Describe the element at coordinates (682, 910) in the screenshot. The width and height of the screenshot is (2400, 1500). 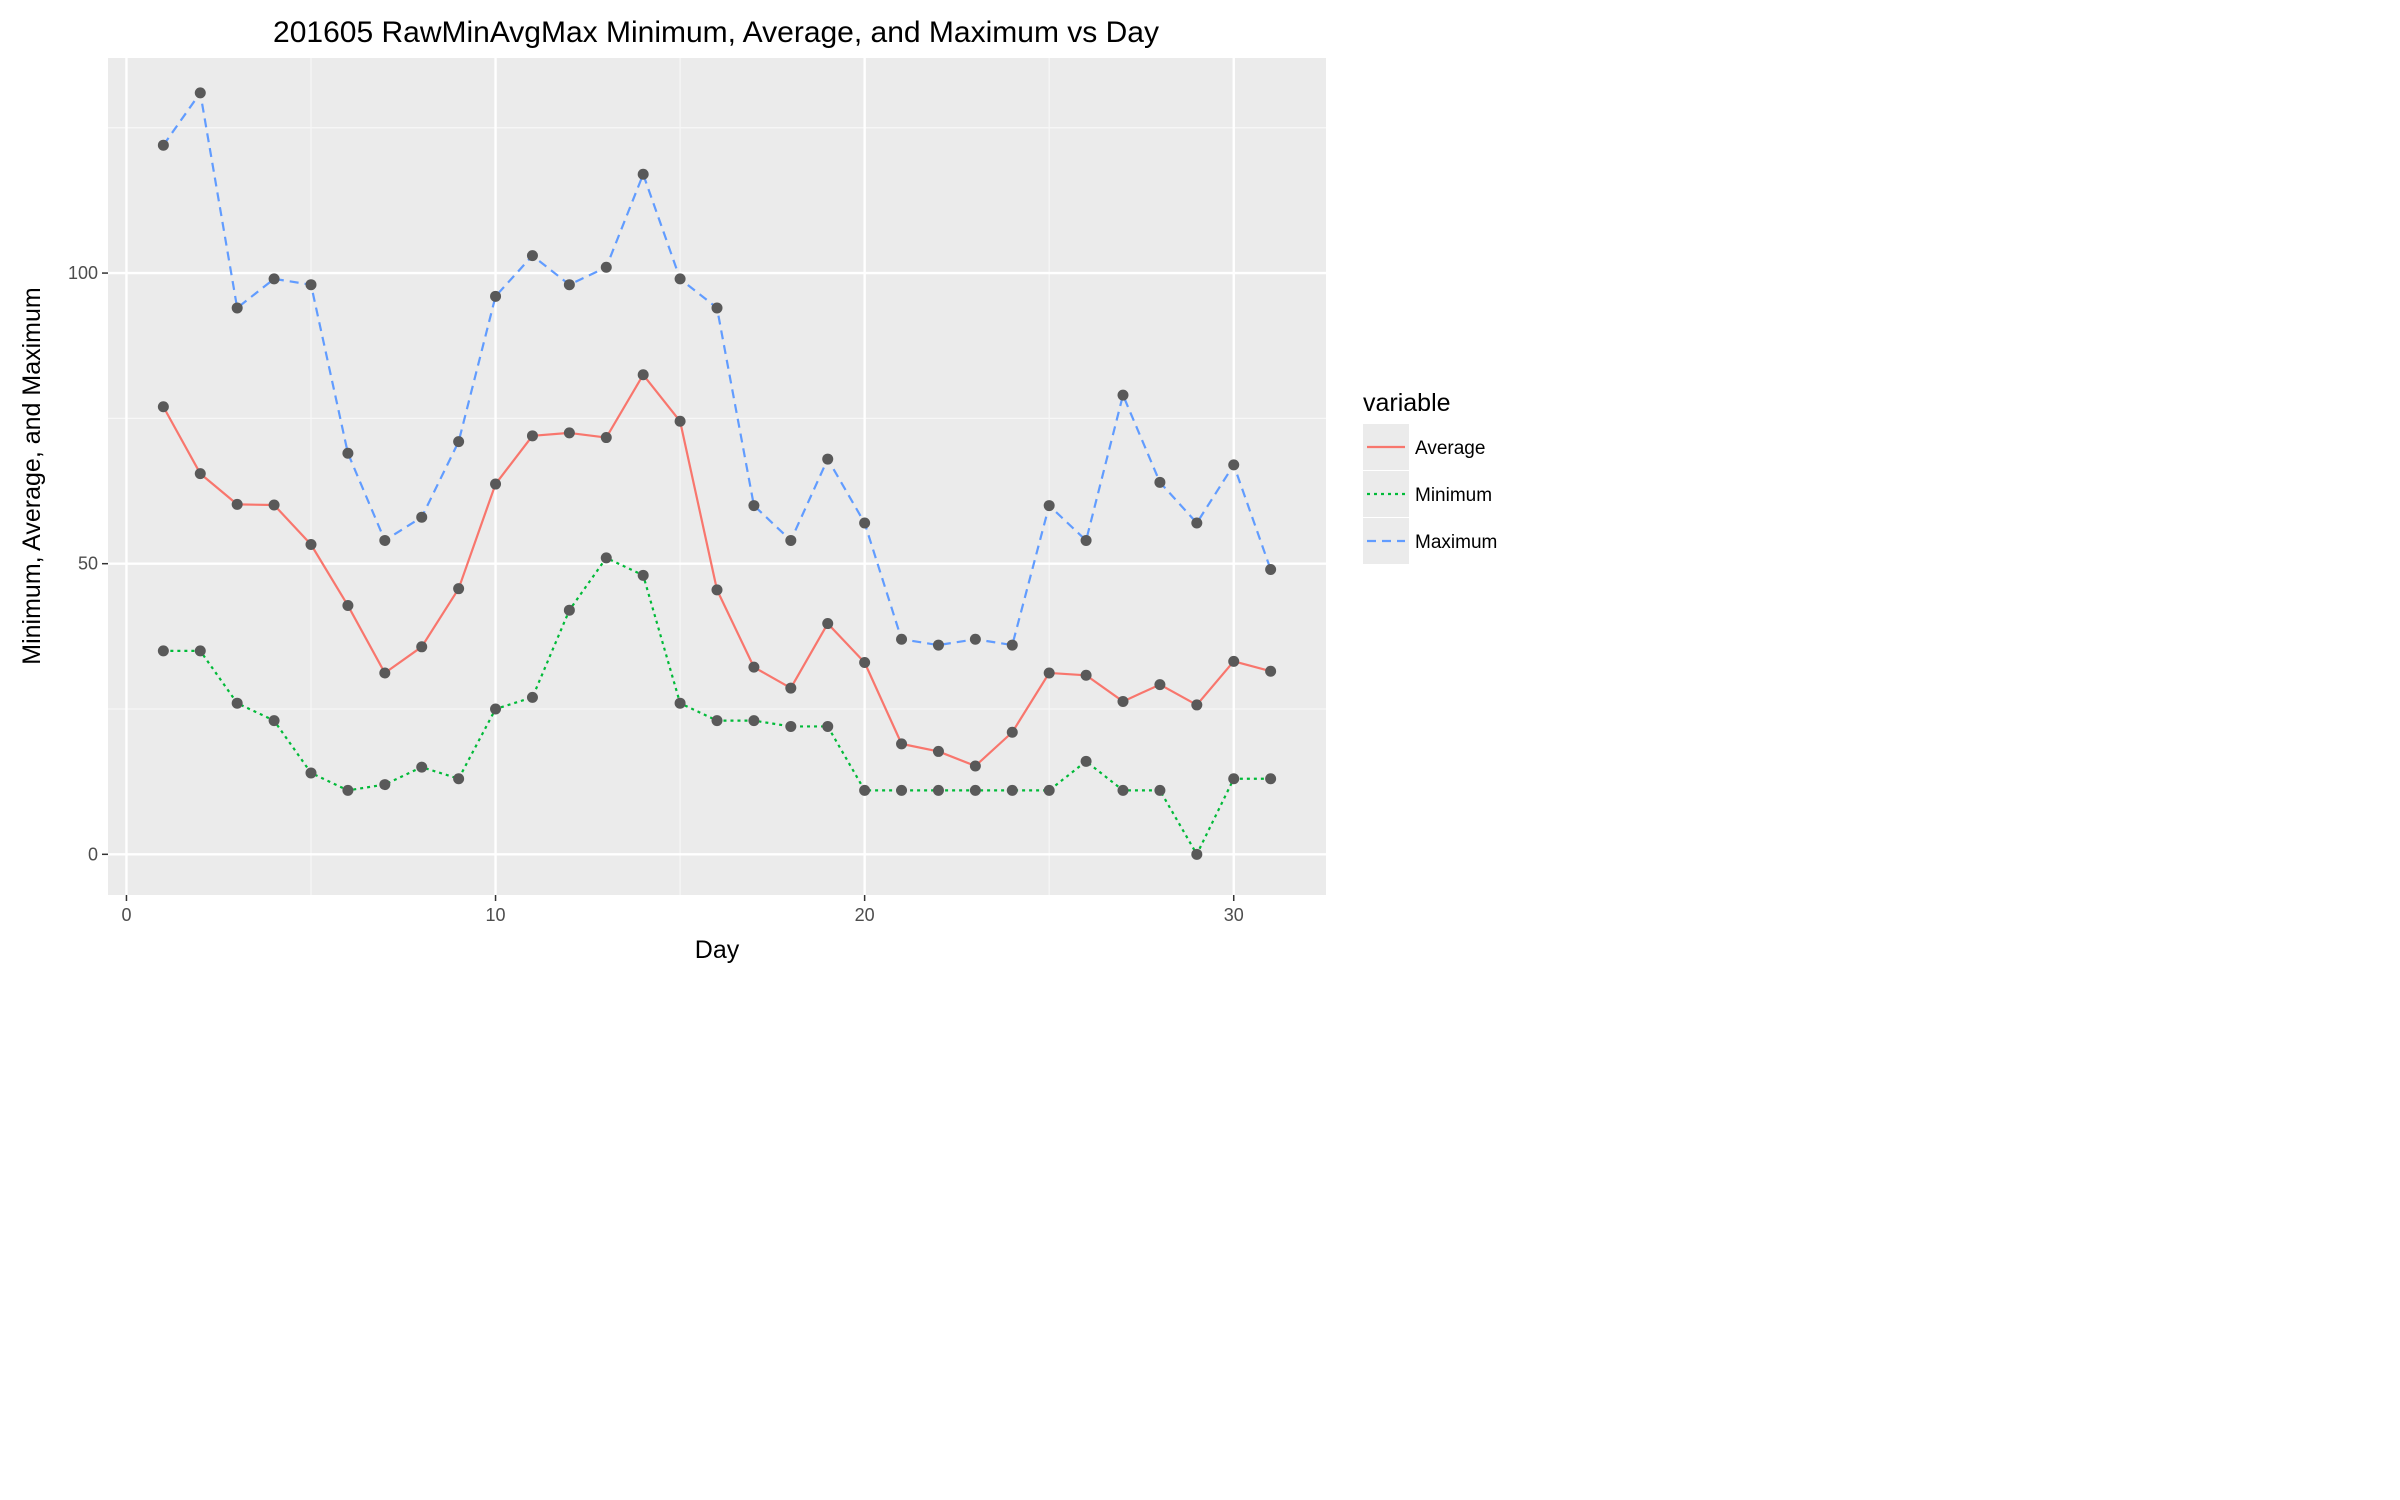
I see `x-axis: 0 10 20 30` at that location.